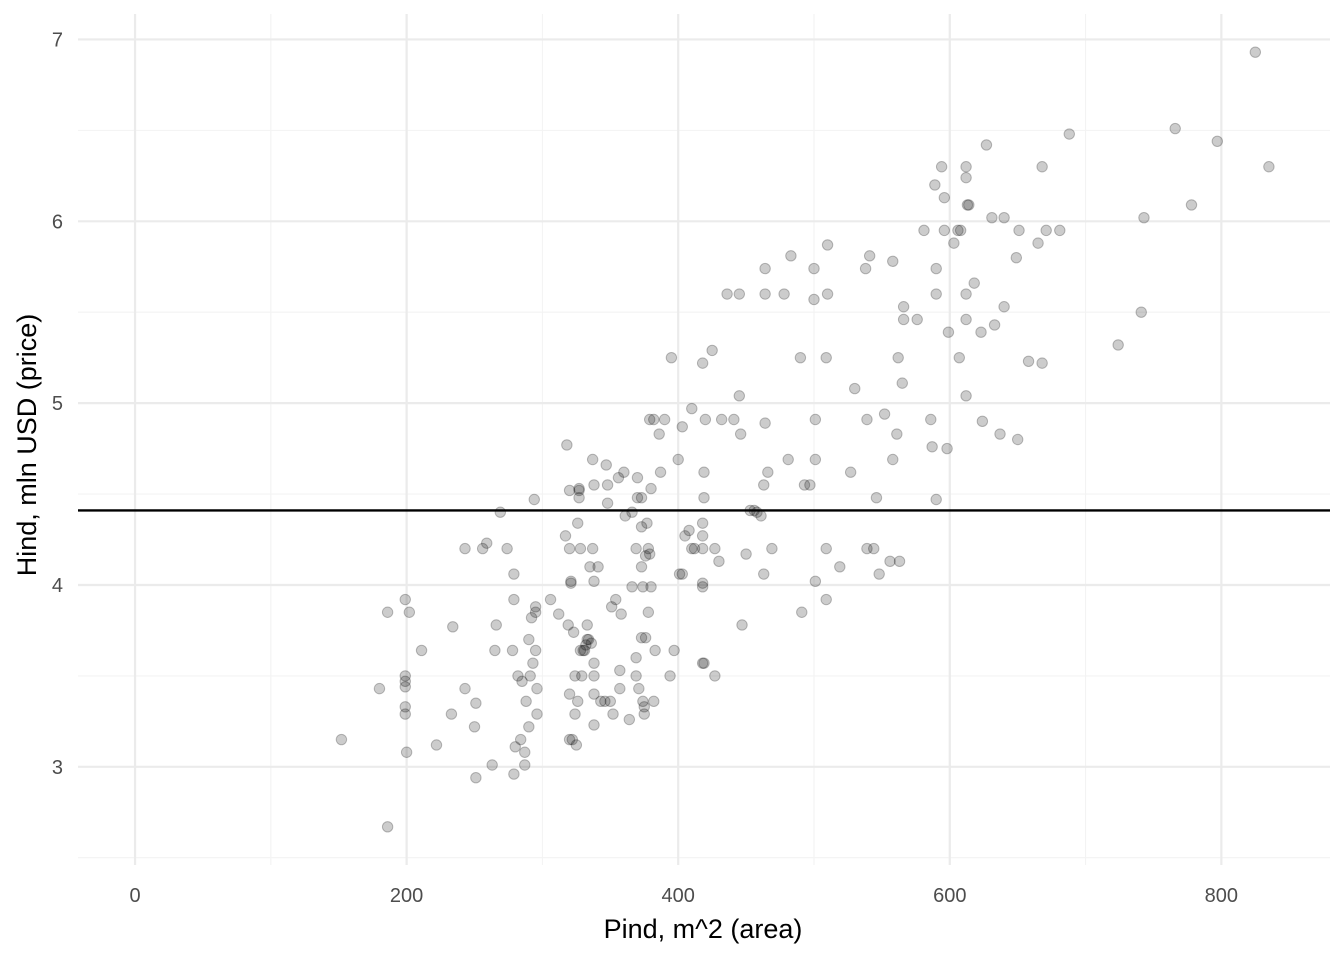  What do you see at coordinates (678, 896) in the screenshot?
I see `x-tick-label: 400` at bounding box center [678, 896].